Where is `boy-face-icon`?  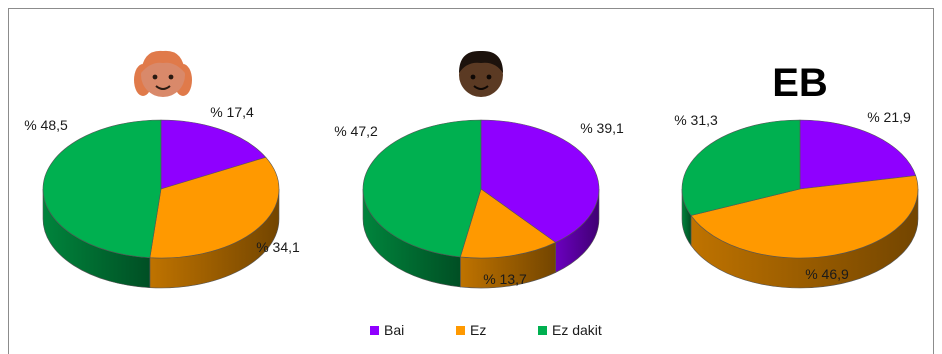 boy-face-icon is located at coordinates (481, 73).